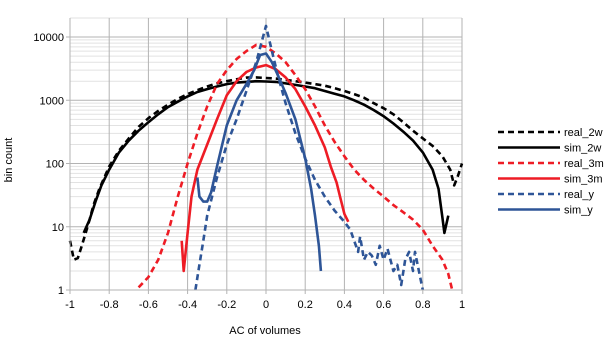  I want to click on series-line-sim-y, so click(259, 162).